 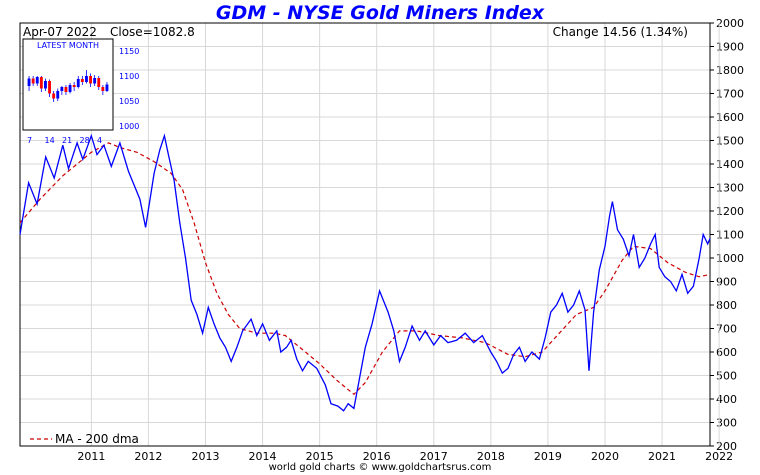 I want to click on info-change: Change 14.56 (1.34%), so click(x=620, y=32).